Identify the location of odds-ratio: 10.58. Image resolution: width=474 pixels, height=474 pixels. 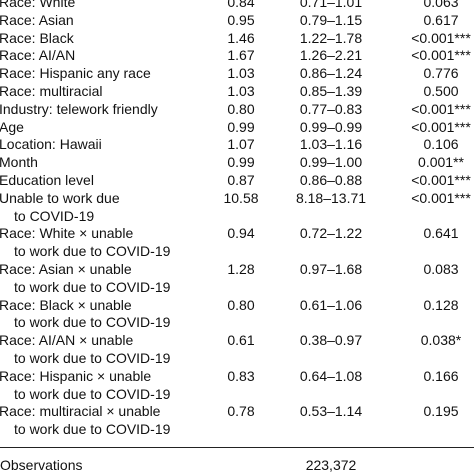
(241, 197).